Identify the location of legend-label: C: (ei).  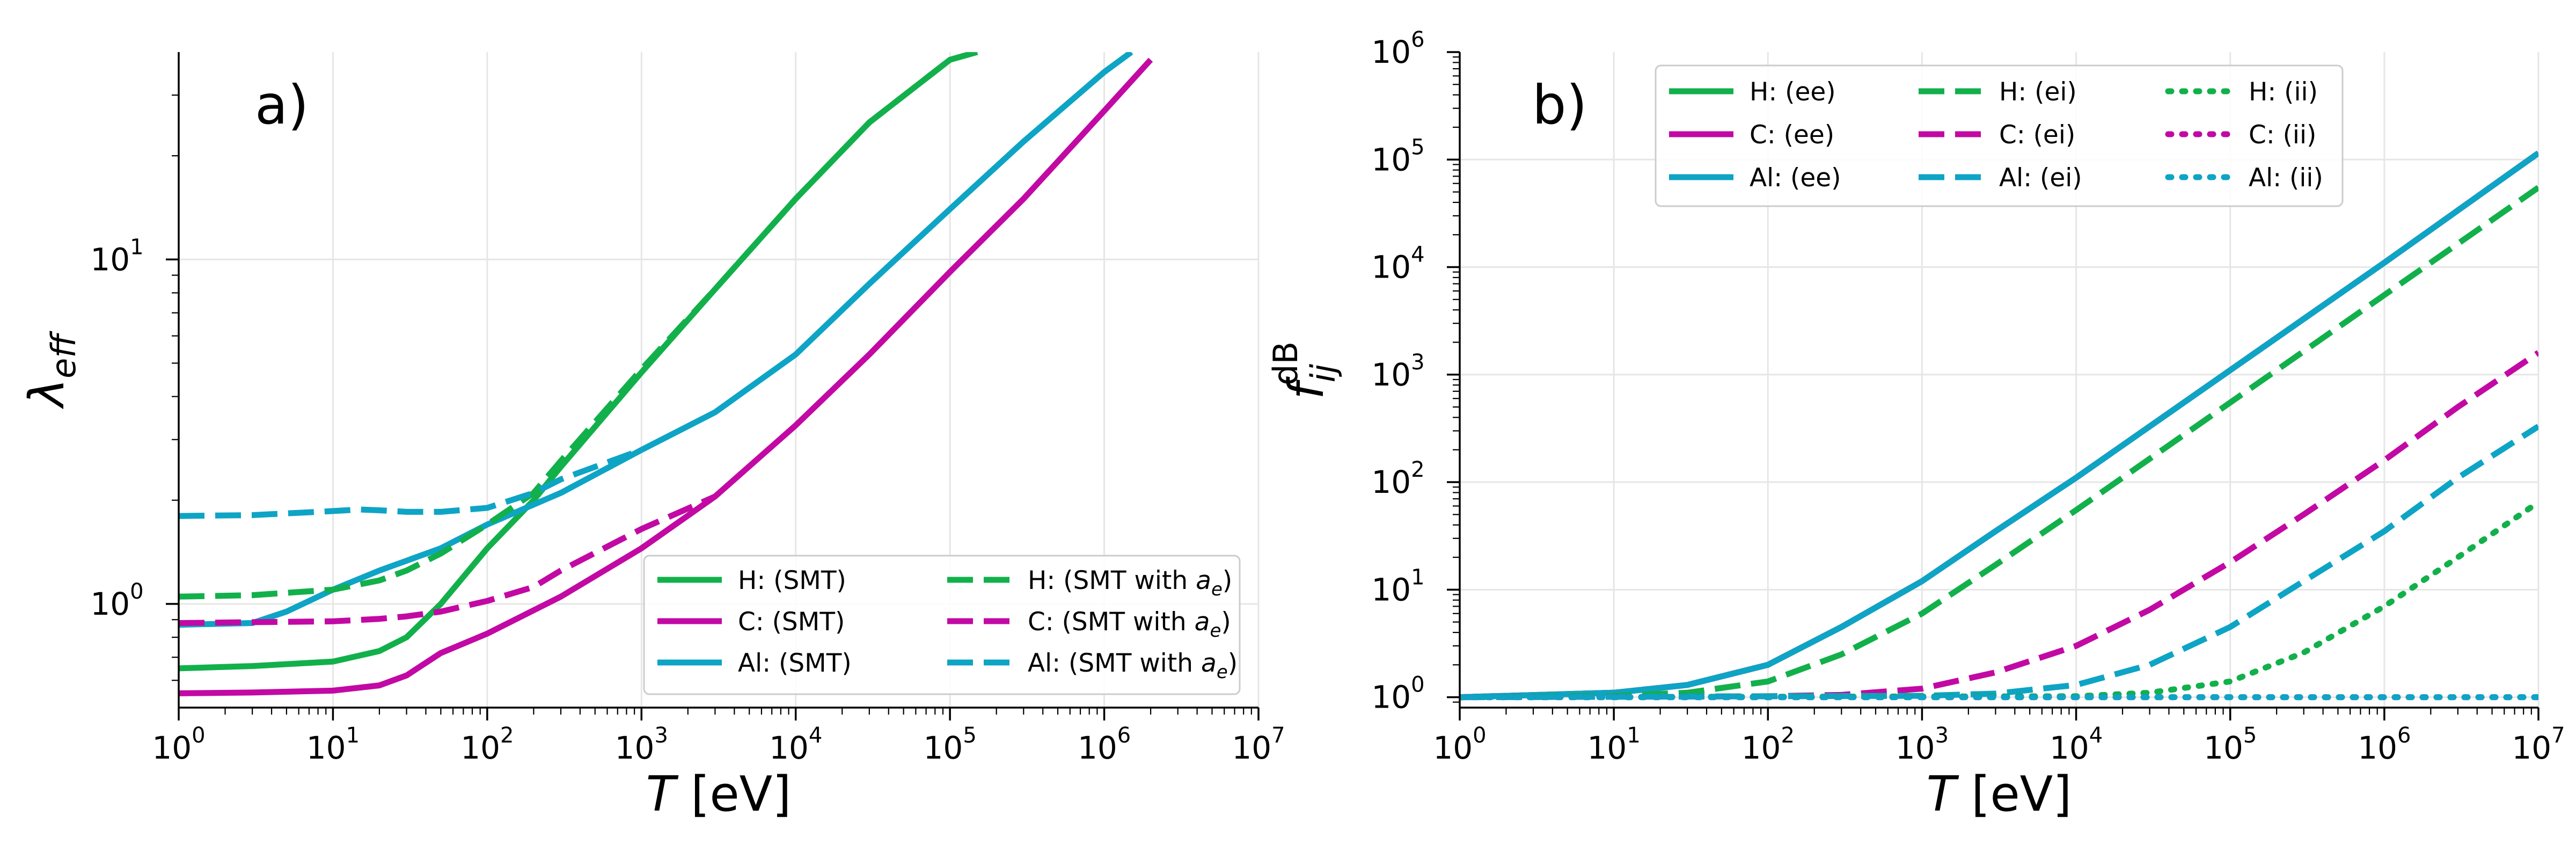
(2037, 135).